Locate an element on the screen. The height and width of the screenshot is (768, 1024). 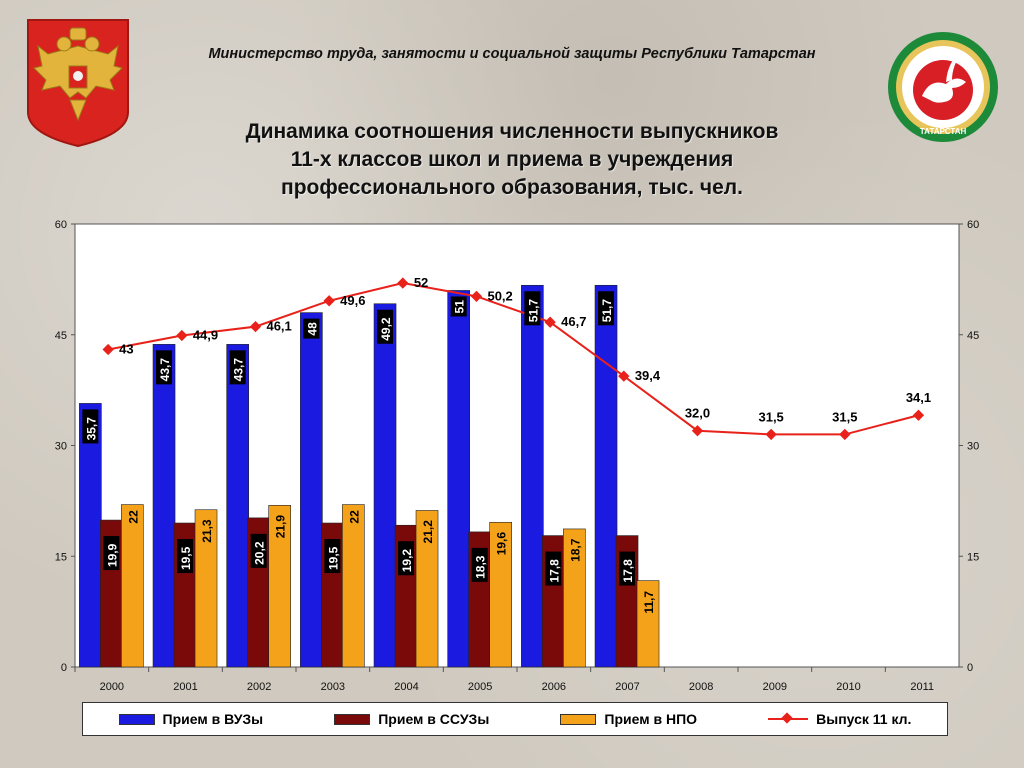
line-label-graduates: 39,4 is located at coordinates (648, 375).